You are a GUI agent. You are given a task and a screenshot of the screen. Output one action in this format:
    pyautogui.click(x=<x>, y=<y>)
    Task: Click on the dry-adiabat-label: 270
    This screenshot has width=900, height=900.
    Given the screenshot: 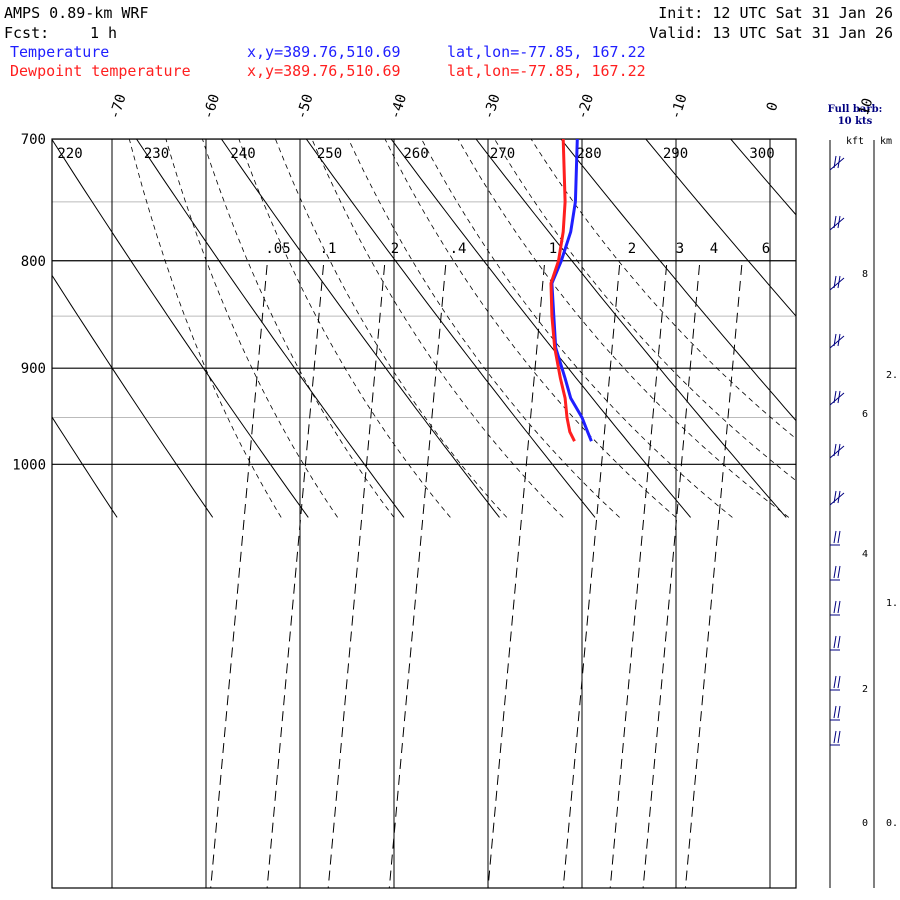 What is the action you would take?
    pyautogui.click(x=502, y=154)
    